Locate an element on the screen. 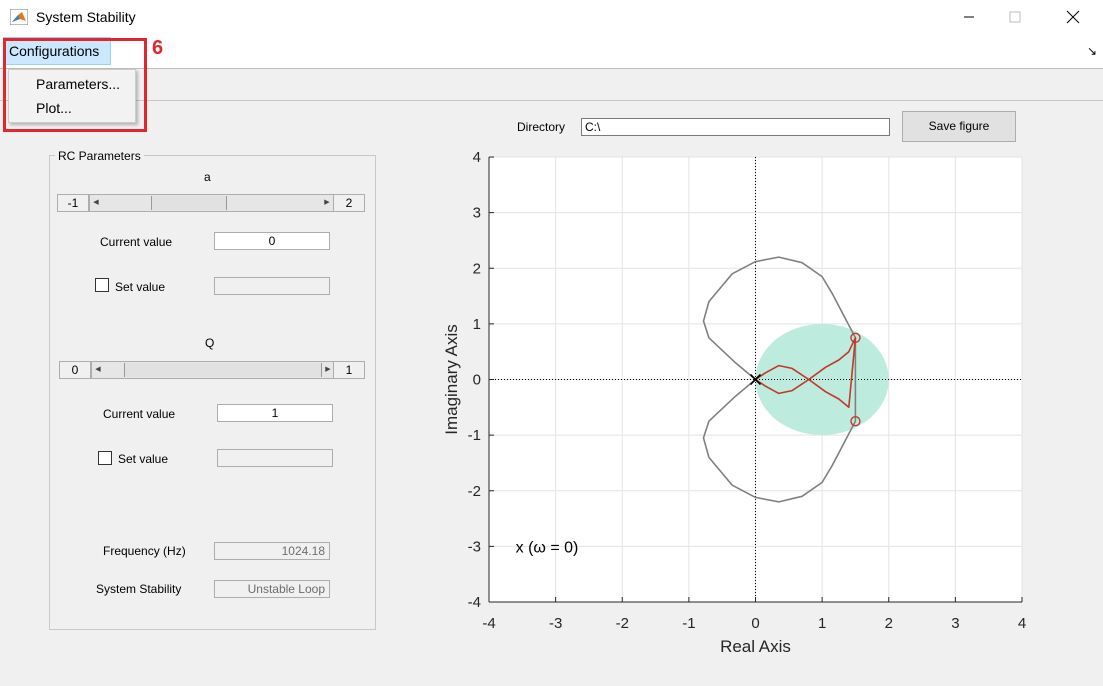 Image resolution: width=1103 pixels, height=686 pixels. param-a-min: -1 is located at coordinates (73, 203).